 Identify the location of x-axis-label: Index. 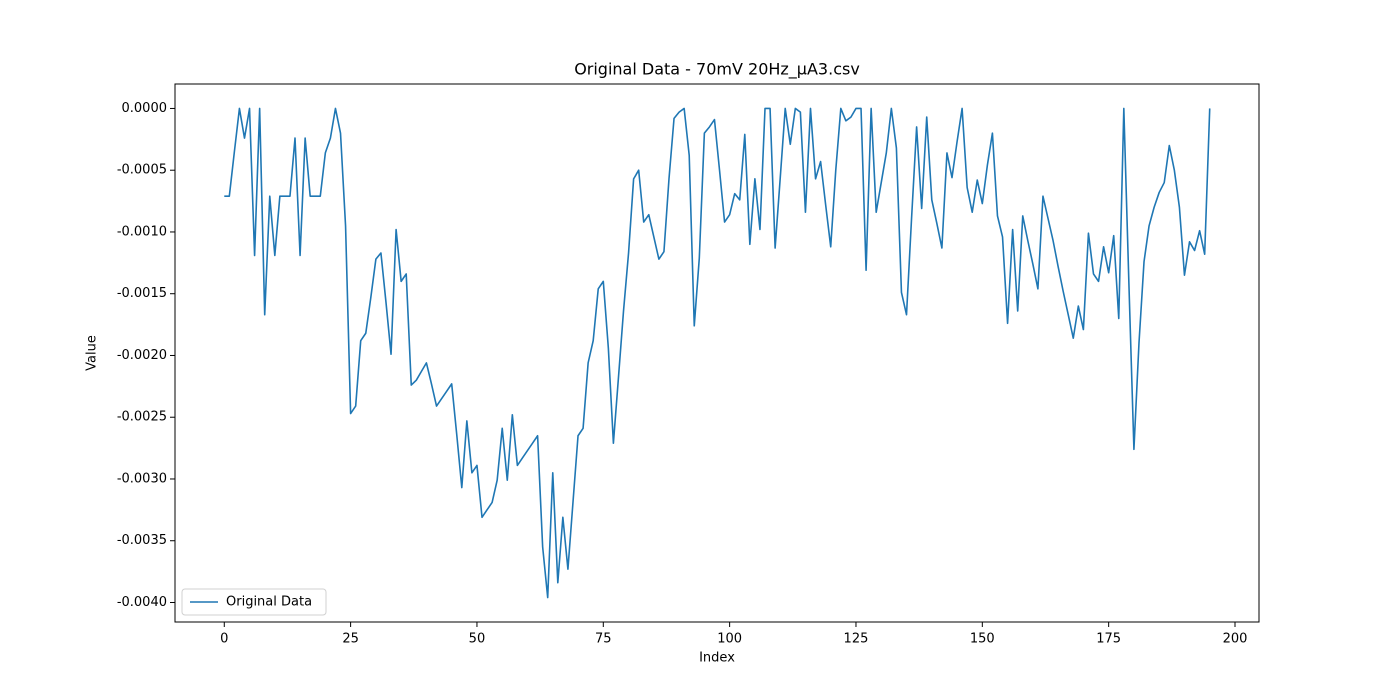
(717, 658).